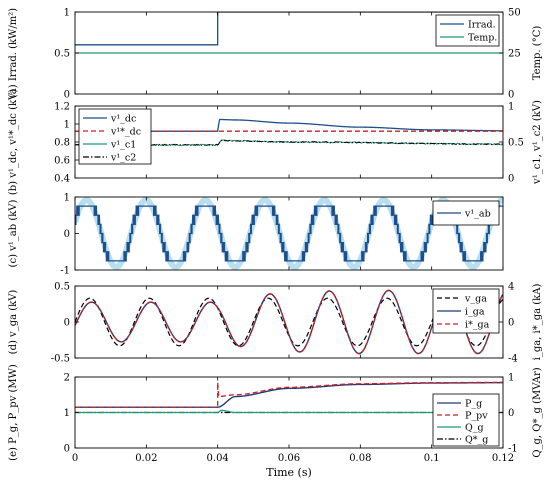  What do you see at coordinates (125, 132) in the screenshot?
I see `legend-label: v¹*_dc` at bounding box center [125, 132].